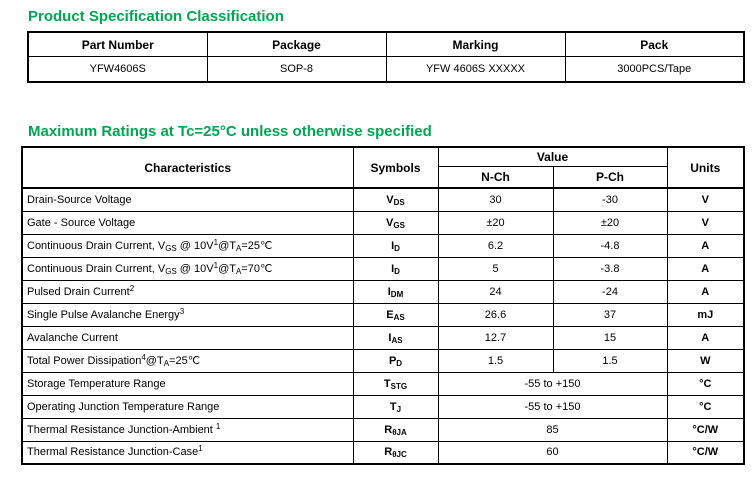 This screenshot has height=493, width=752. Describe the element at coordinates (187, 291) in the screenshot. I see `characteristic-cell: Pulsed Drain Current2` at that location.